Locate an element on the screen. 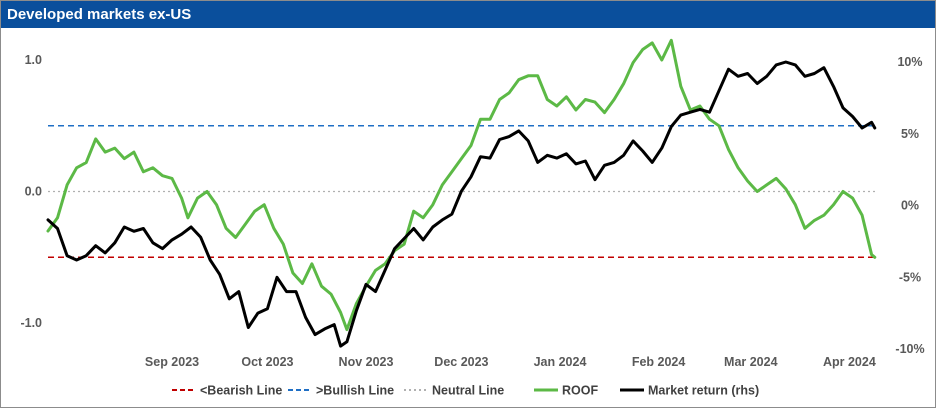 Image resolution: width=936 pixels, height=408 pixels. right-axis-tick-label: 10% is located at coordinates (909, 62).